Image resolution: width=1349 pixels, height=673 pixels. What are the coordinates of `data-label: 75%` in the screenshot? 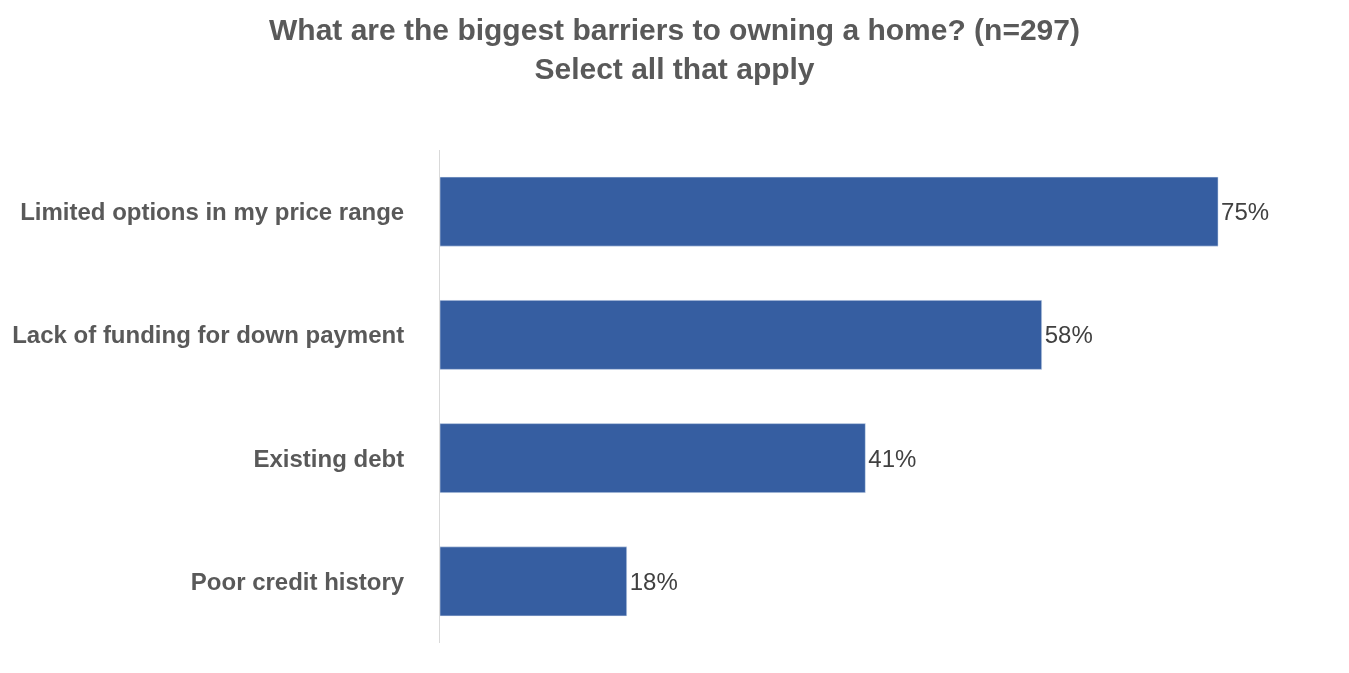 It's located at (1245, 212).